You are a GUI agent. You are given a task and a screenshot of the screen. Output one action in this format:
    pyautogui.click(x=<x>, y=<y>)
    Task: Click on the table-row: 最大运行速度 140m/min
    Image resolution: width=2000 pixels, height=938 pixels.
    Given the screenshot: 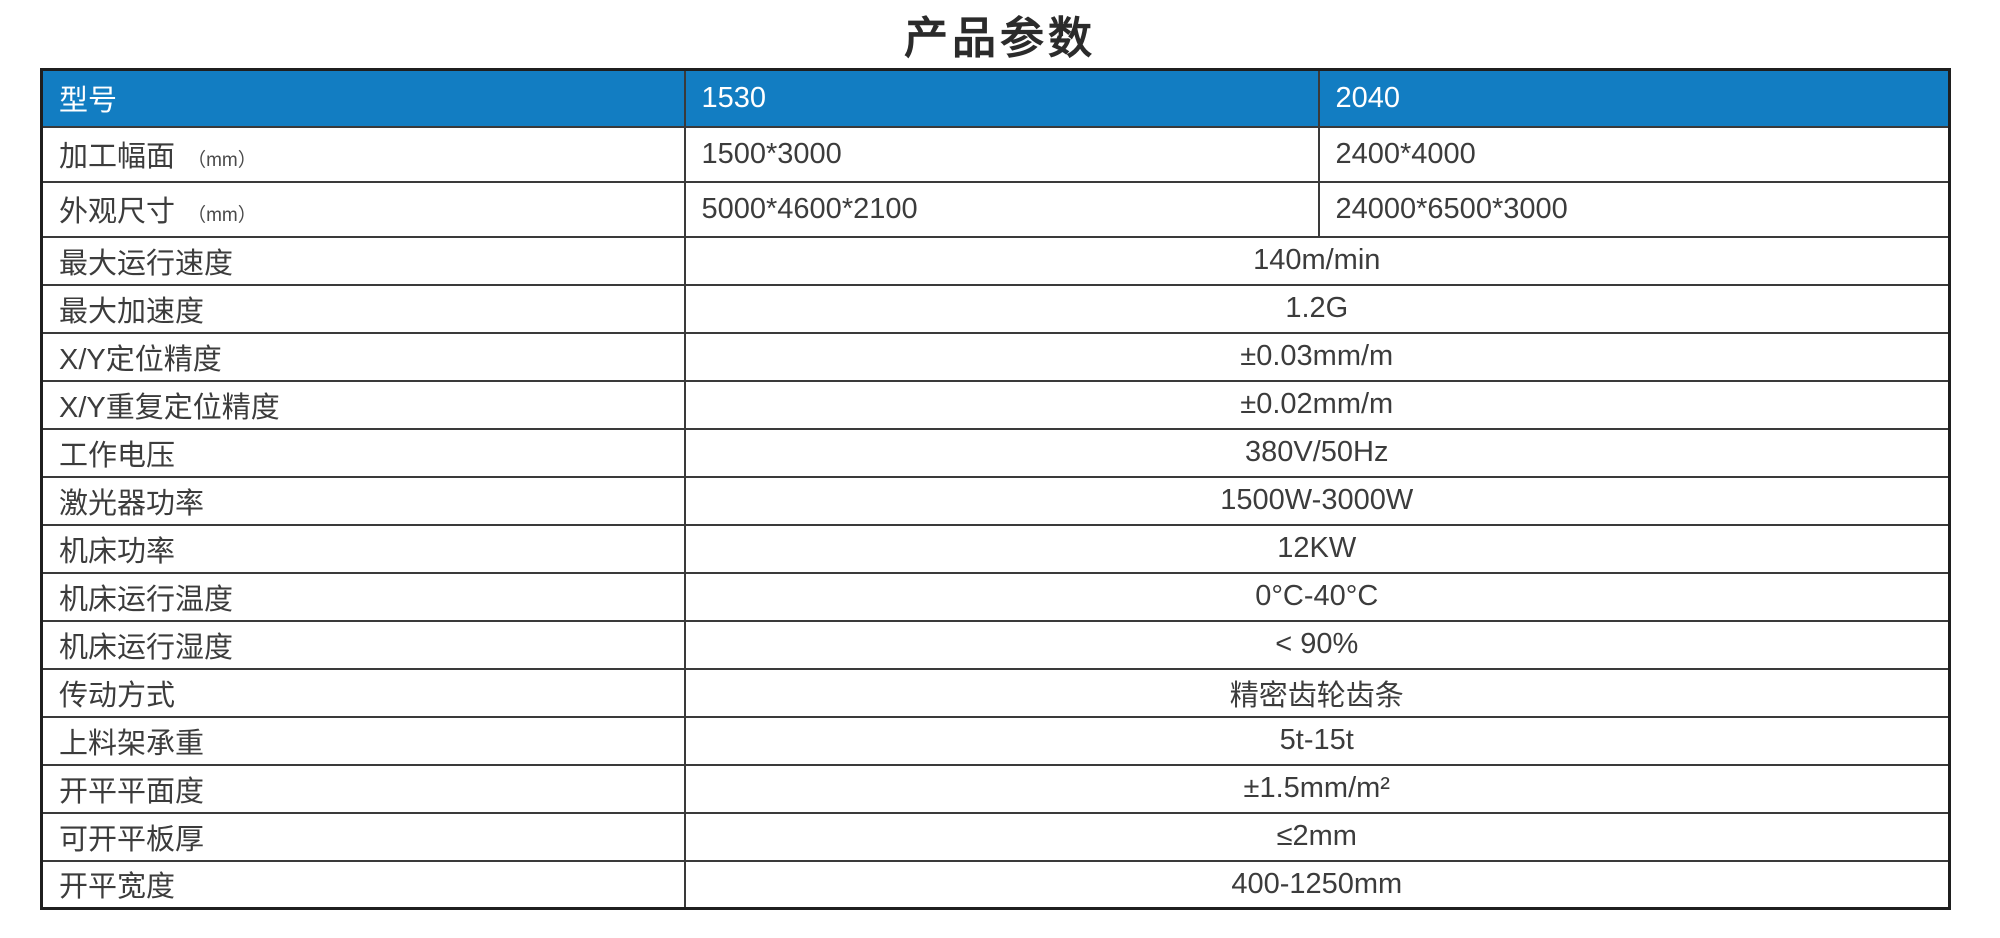 What is the action you would take?
    pyautogui.click(x=995, y=260)
    